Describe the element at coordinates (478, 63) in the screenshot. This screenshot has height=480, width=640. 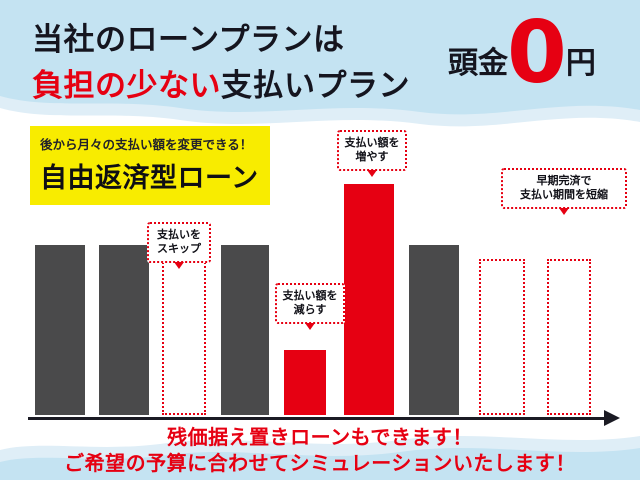
I see `down-payment-prefix: 頭金` at that location.